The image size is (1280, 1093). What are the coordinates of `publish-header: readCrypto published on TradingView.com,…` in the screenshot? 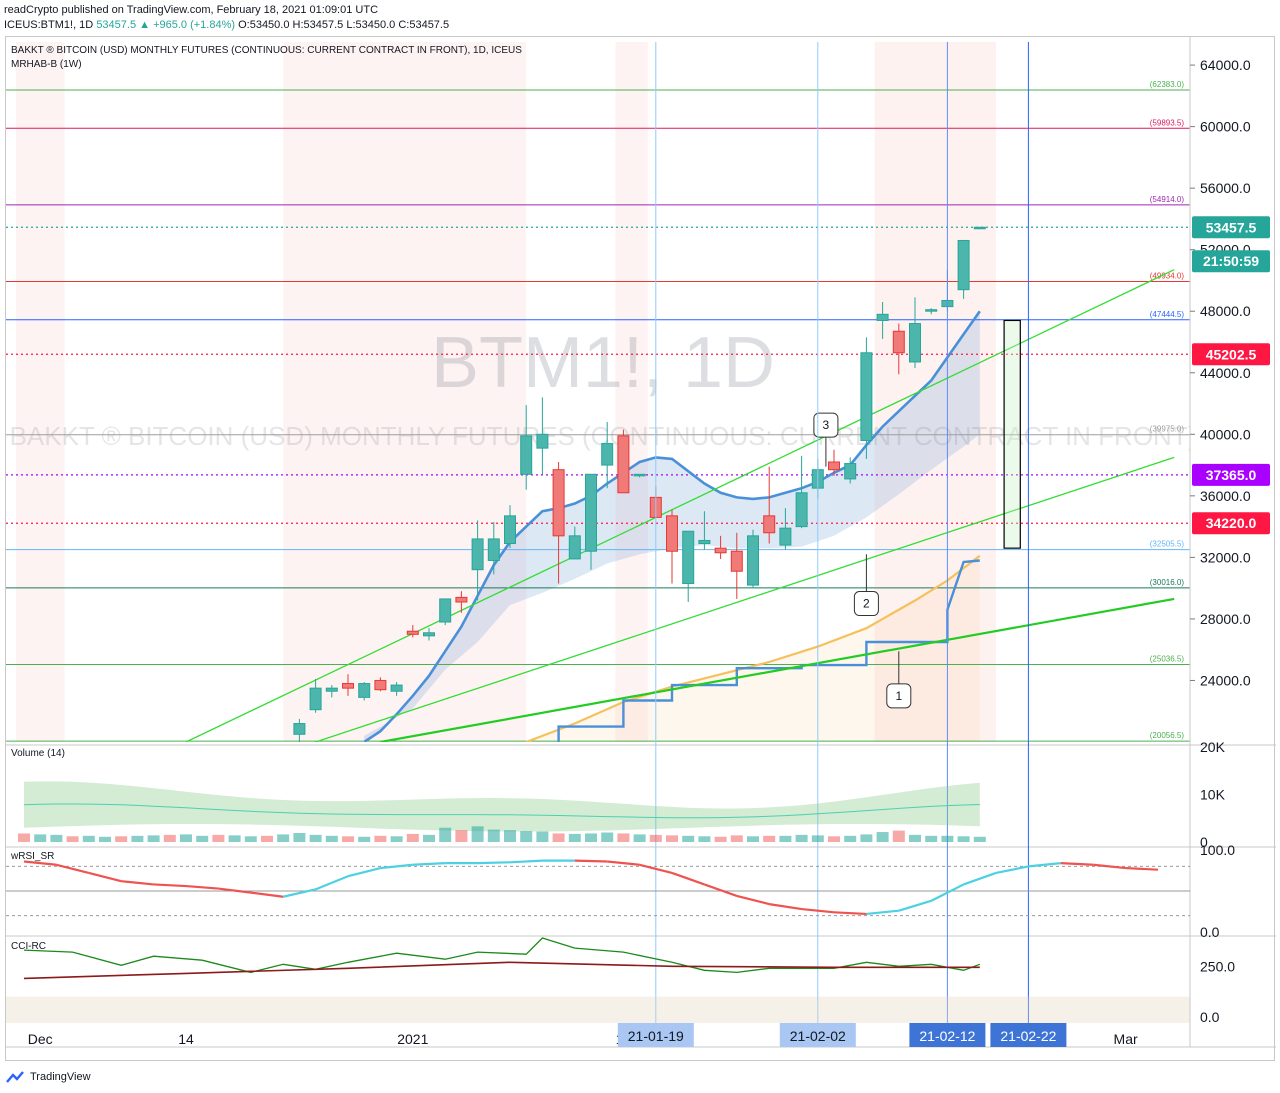 It's located at (226, 18).